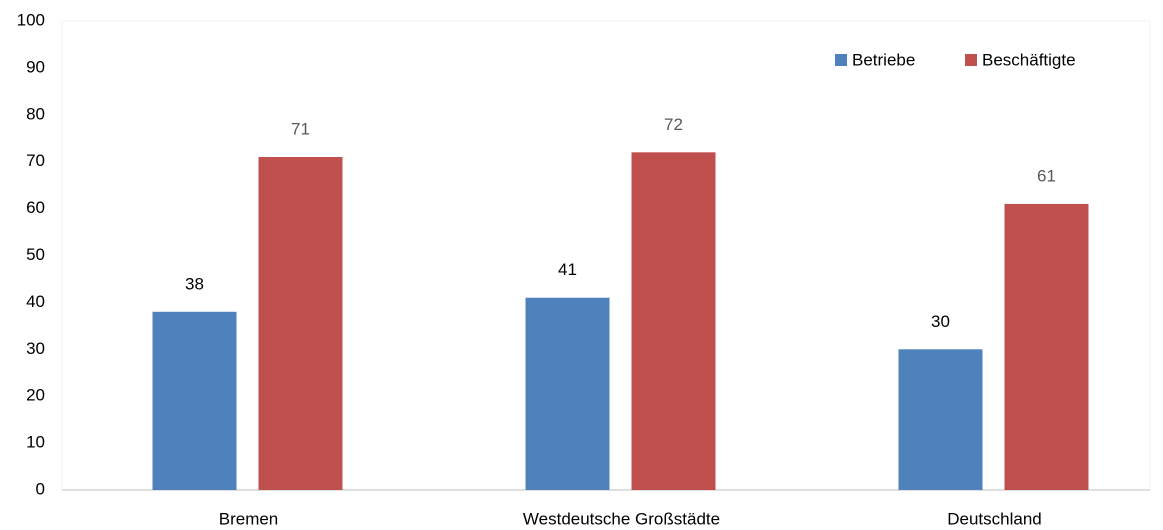 This screenshot has width=1163, height=530. What do you see at coordinates (35, 66) in the screenshot?
I see `y-tick-label: 90` at bounding box center [35, 66].